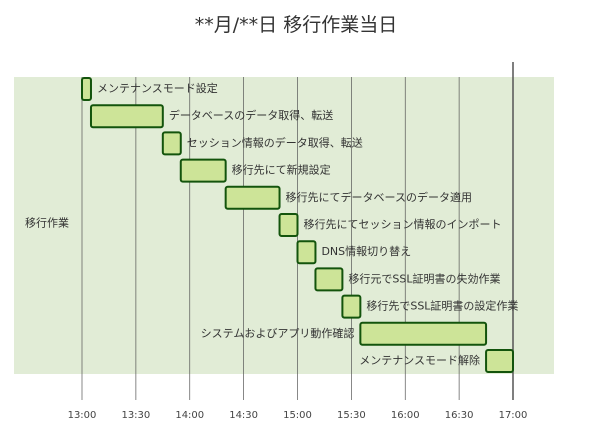 The image size is (592, 446). What do you see at coordinates (243, 415) in the screenshot?
I see `x-tick-label: 14:30` at bounding box center [243, 415].